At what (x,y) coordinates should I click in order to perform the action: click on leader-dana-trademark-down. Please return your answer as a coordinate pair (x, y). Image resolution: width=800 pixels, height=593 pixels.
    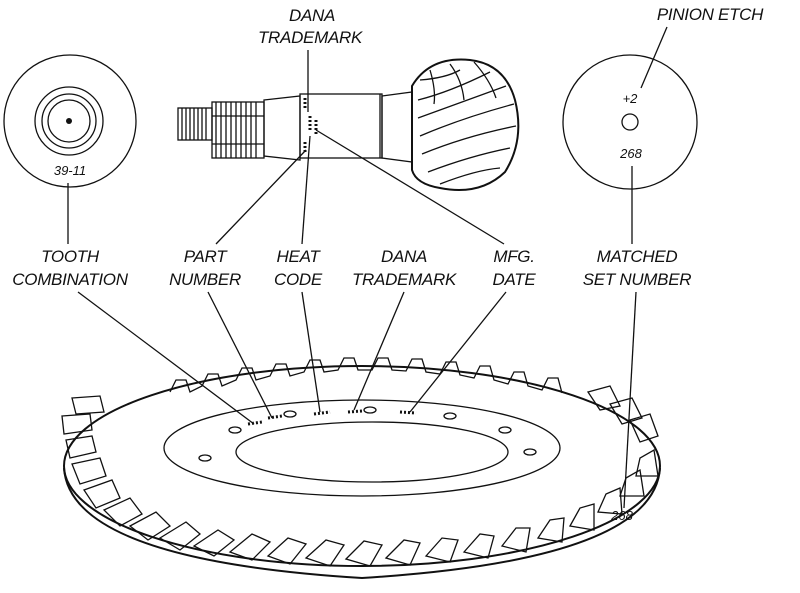
    Looking at the image, I should click on (379, 351).